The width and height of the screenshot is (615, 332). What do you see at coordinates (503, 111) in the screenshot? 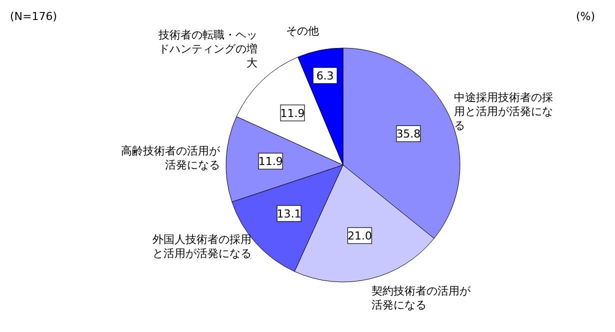
I see `slice-label: 中途採用技術者の採用と活用が活発になる` at bounding box center [503, 111].